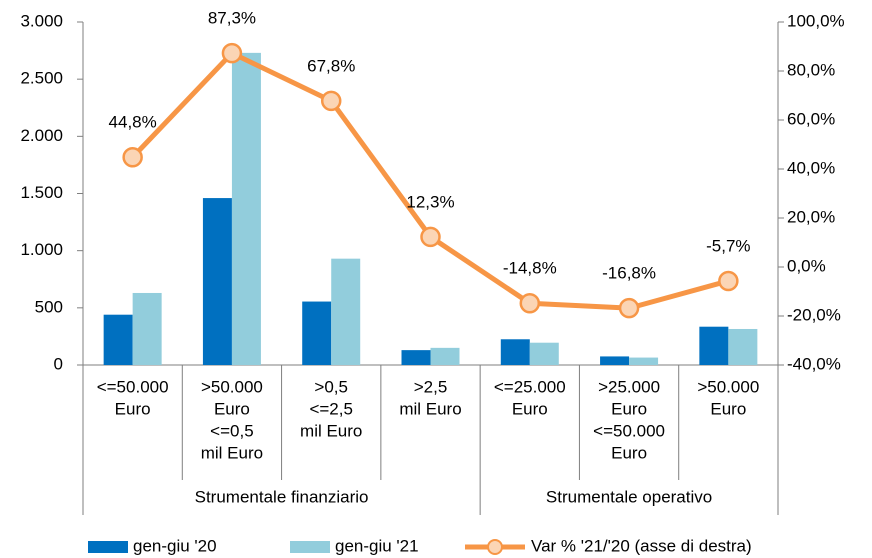 Image resolution: width=872 pixels, height=558 pixels. I want to click on y-tick-label: 2.000, so click(41, 135).